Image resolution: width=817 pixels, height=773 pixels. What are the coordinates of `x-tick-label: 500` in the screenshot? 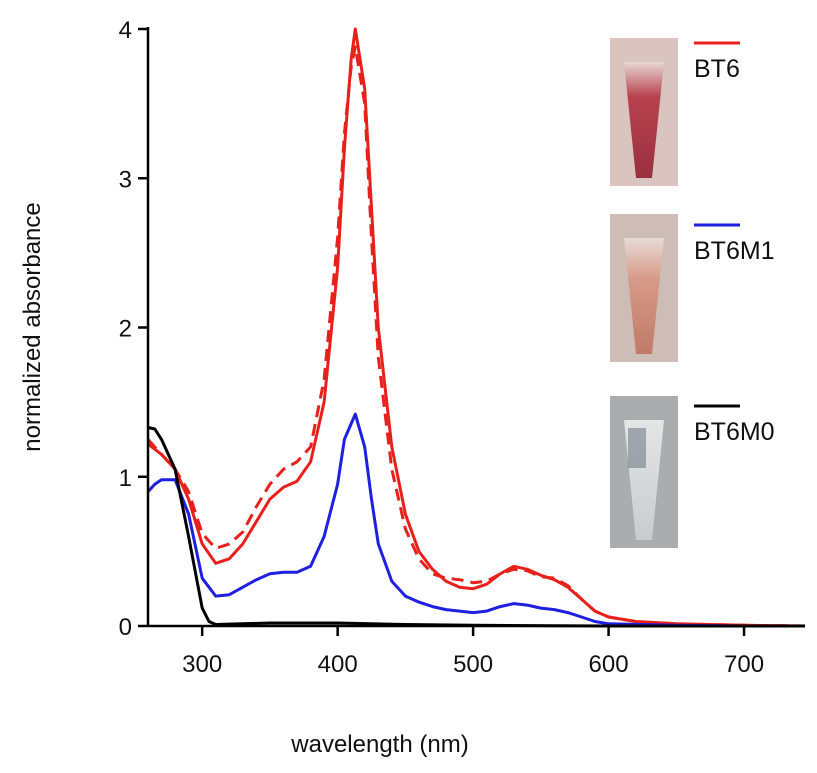 It's located at (473, 664).